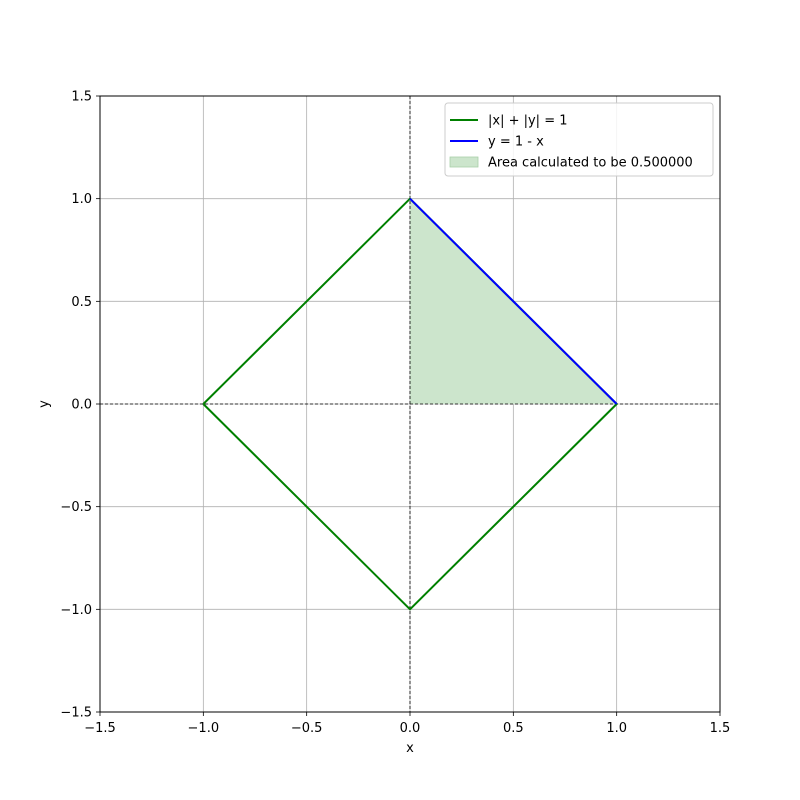 The width and height of the screenshot is (800, 800). Describe the element at coordinates (720, 728) in the screenshot. I see `x-tick-label: 1.5` at that location.